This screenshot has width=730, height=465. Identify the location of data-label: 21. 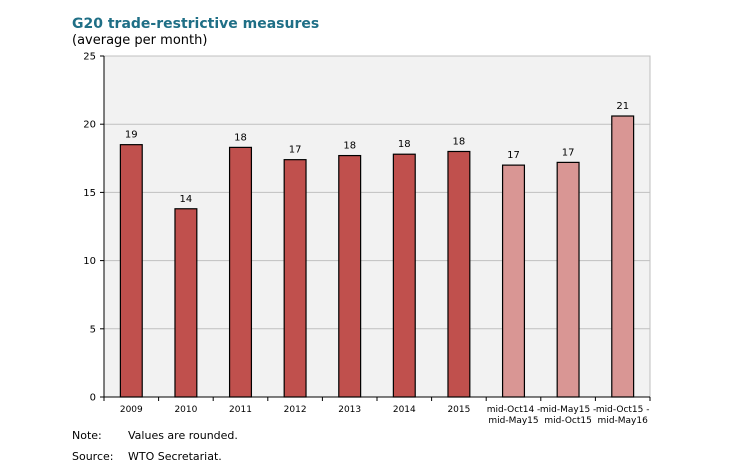
(622, 106).